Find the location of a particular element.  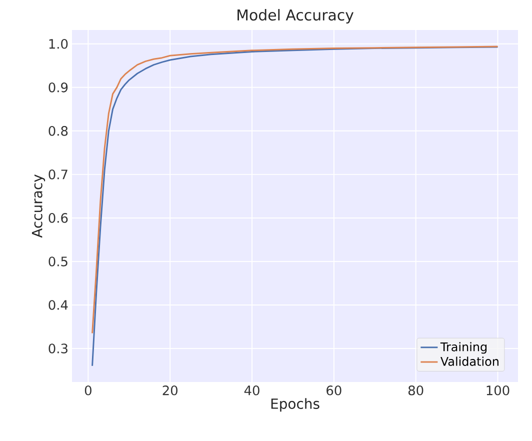

x-tick-label: 100 is located at coordinates (498, 391).